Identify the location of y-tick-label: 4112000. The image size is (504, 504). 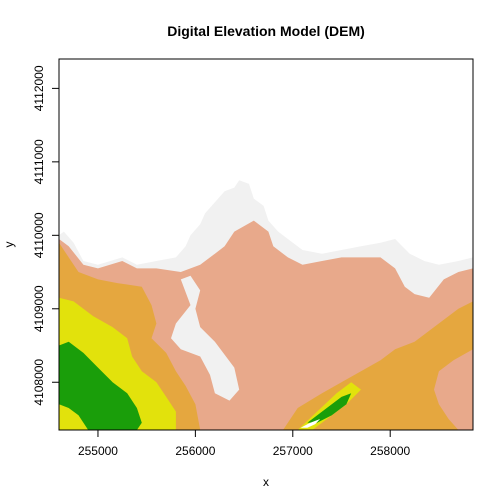
(39, 88).